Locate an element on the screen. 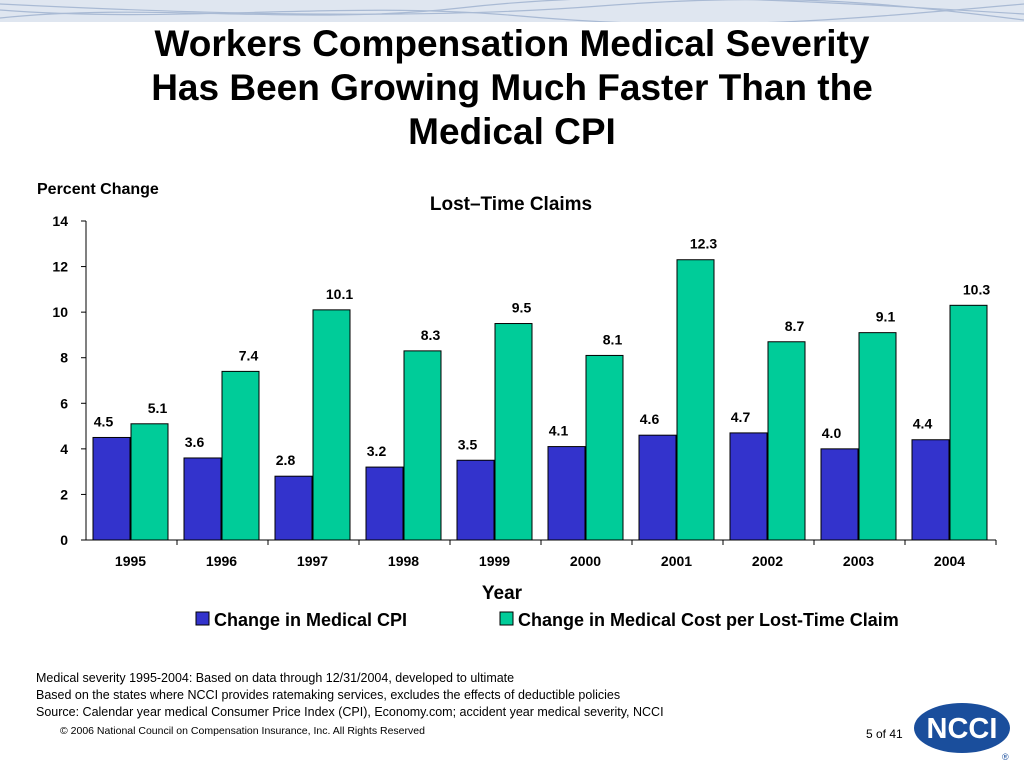 This screenshot has width=1024, height=768. x-tick-label: 1997 is located at coordinates (312, 561).